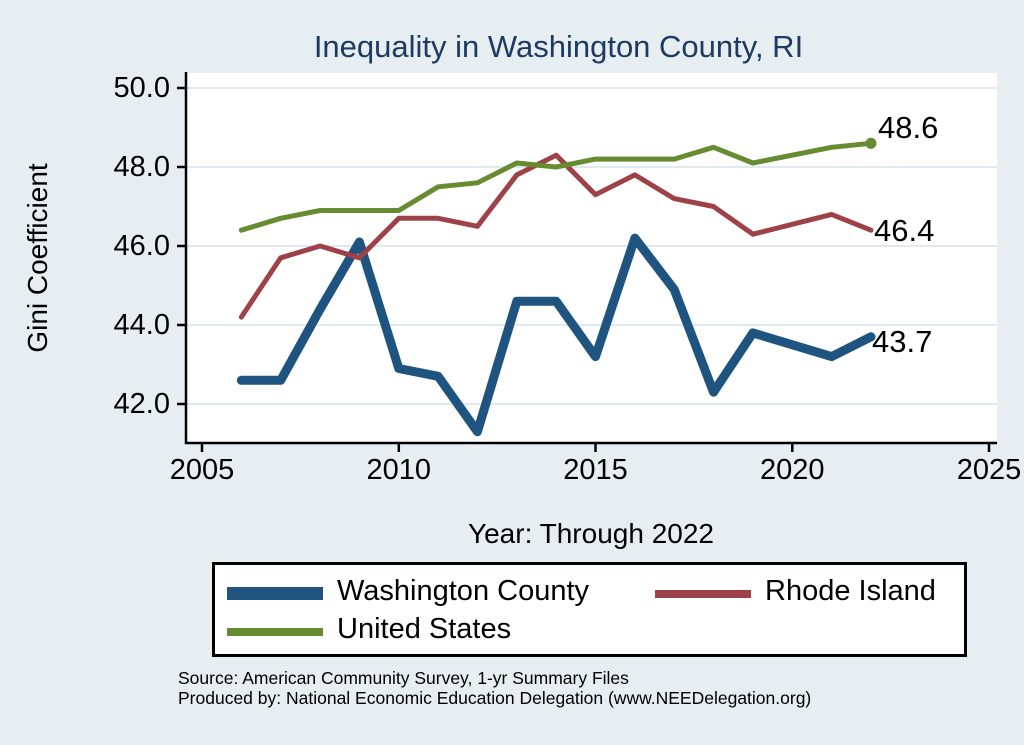  What do you see at coordinates (141, 246) in the screenshot?
I see `y-tick-label: 46.0` at bounding box center [141, 246].